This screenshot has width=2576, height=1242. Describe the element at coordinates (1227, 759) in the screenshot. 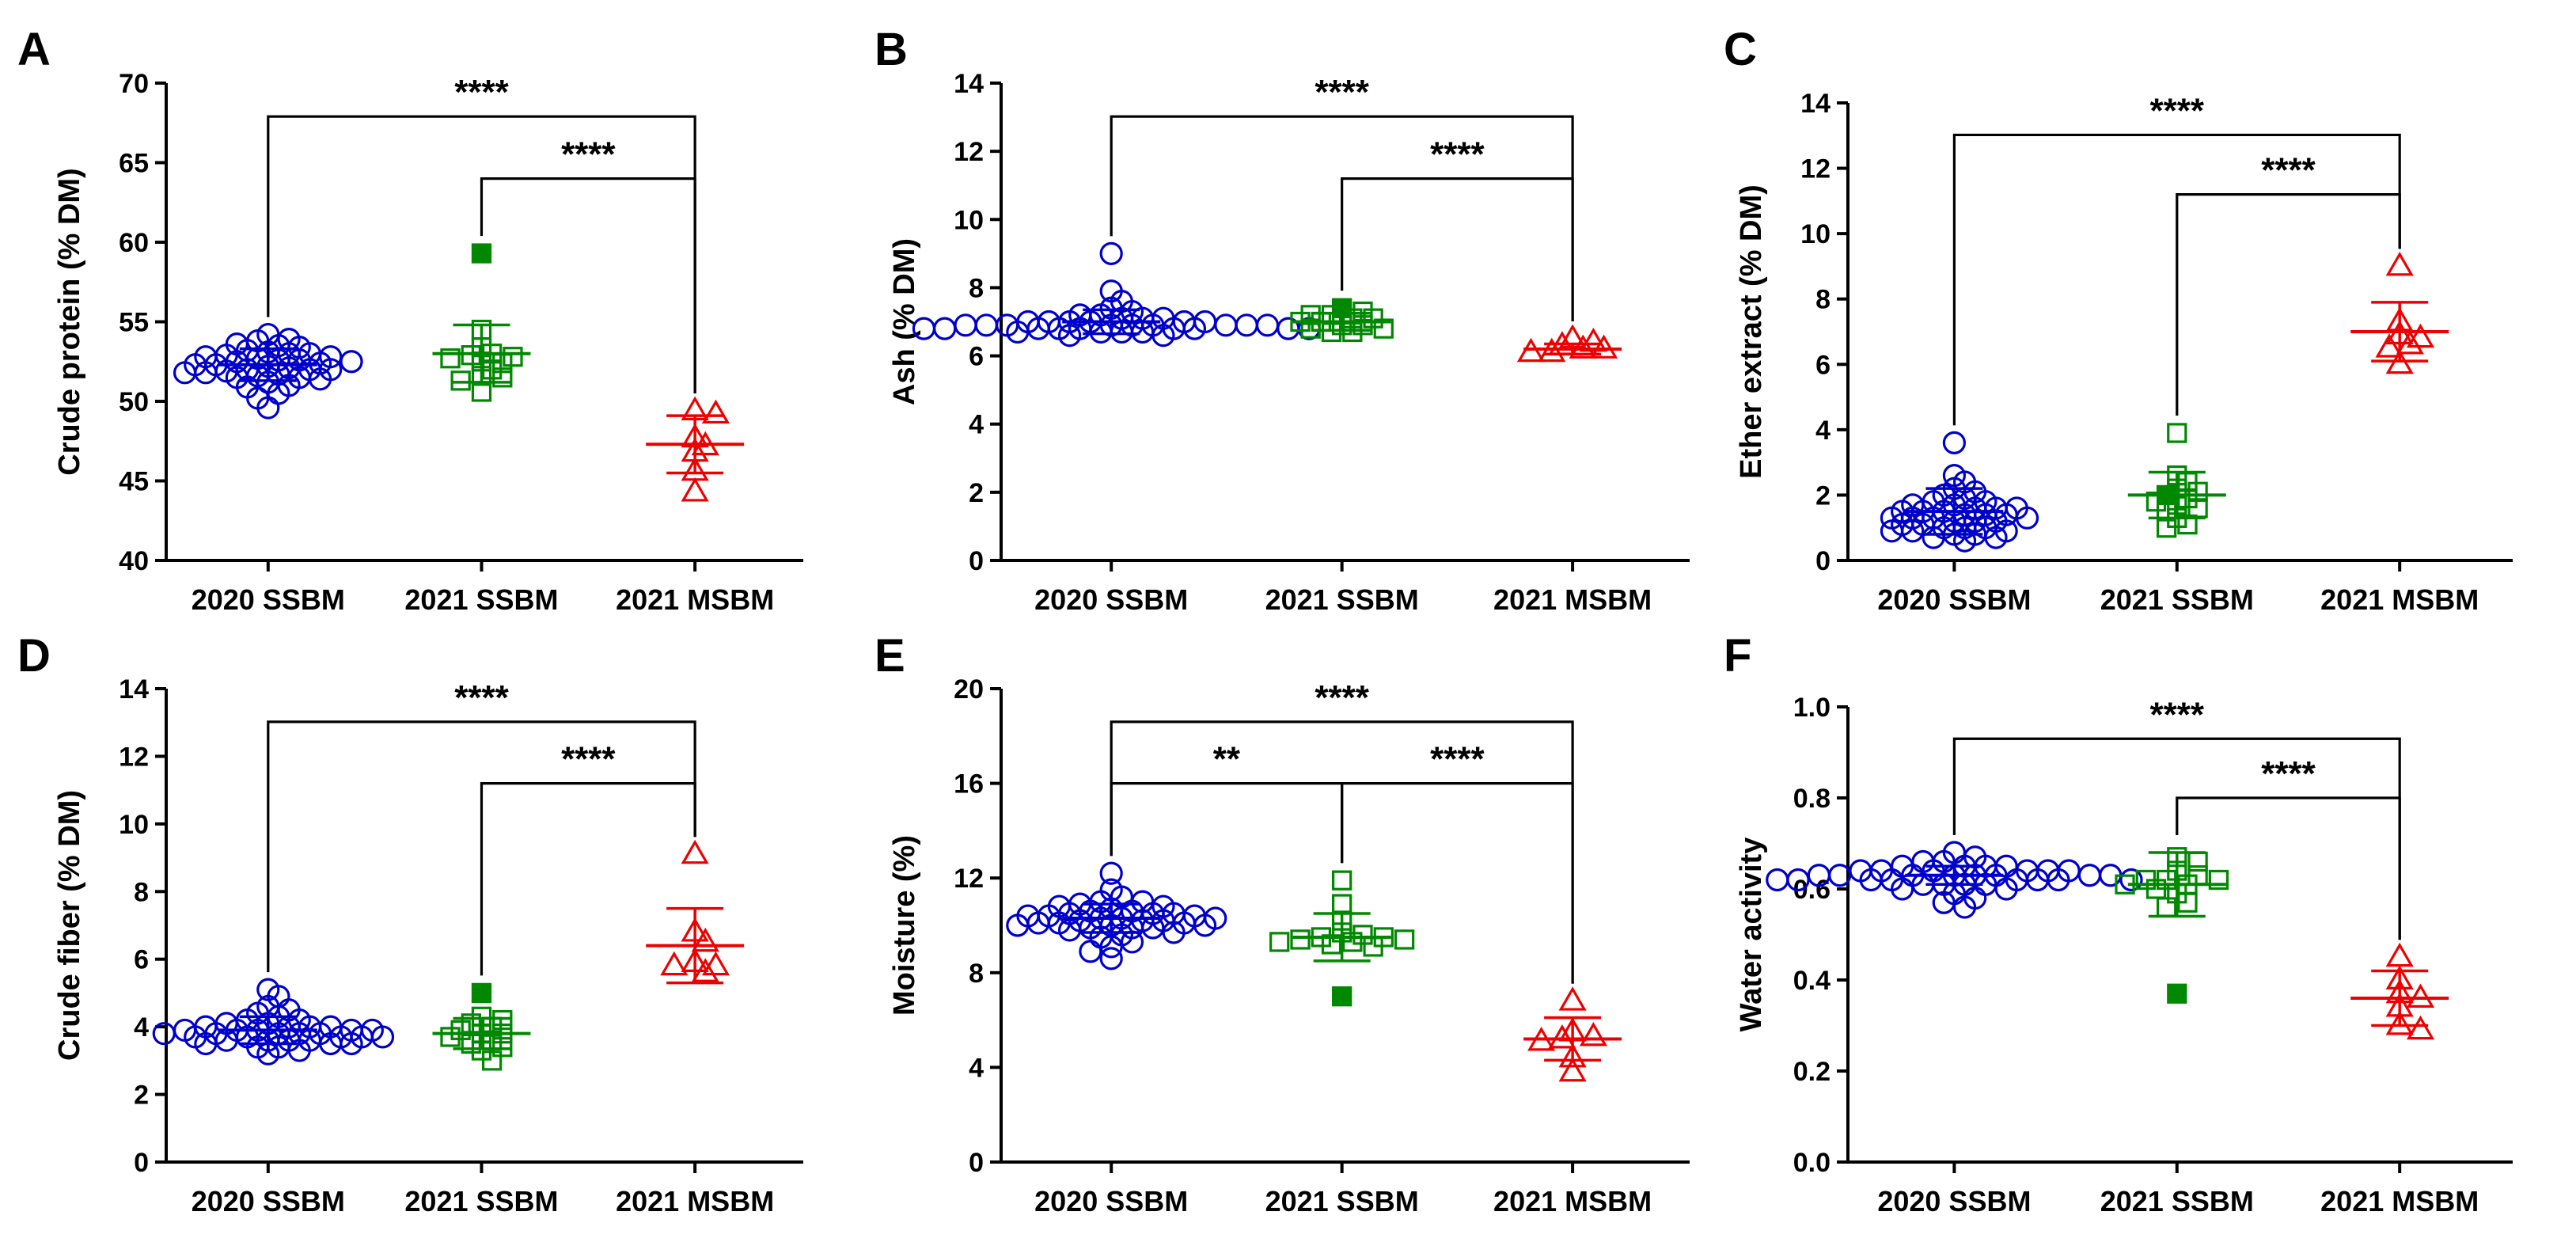

I see `significance-label: **` at that location.